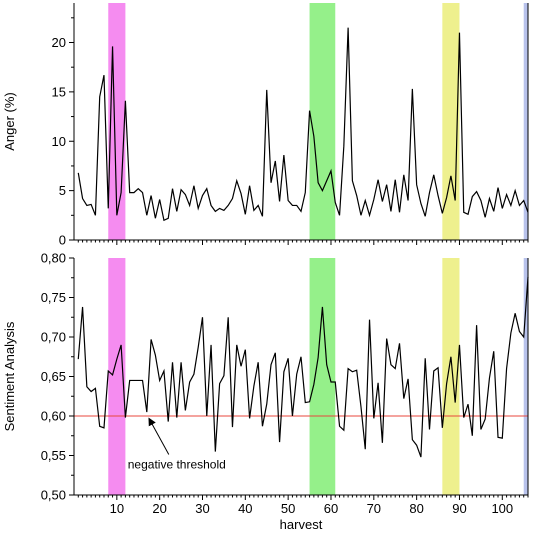 The image size is (533, 537). What do you see at coordinates (245, 508) in the screenshot?
I see `x-tick-label: 40` at bounding box center [245, 508].